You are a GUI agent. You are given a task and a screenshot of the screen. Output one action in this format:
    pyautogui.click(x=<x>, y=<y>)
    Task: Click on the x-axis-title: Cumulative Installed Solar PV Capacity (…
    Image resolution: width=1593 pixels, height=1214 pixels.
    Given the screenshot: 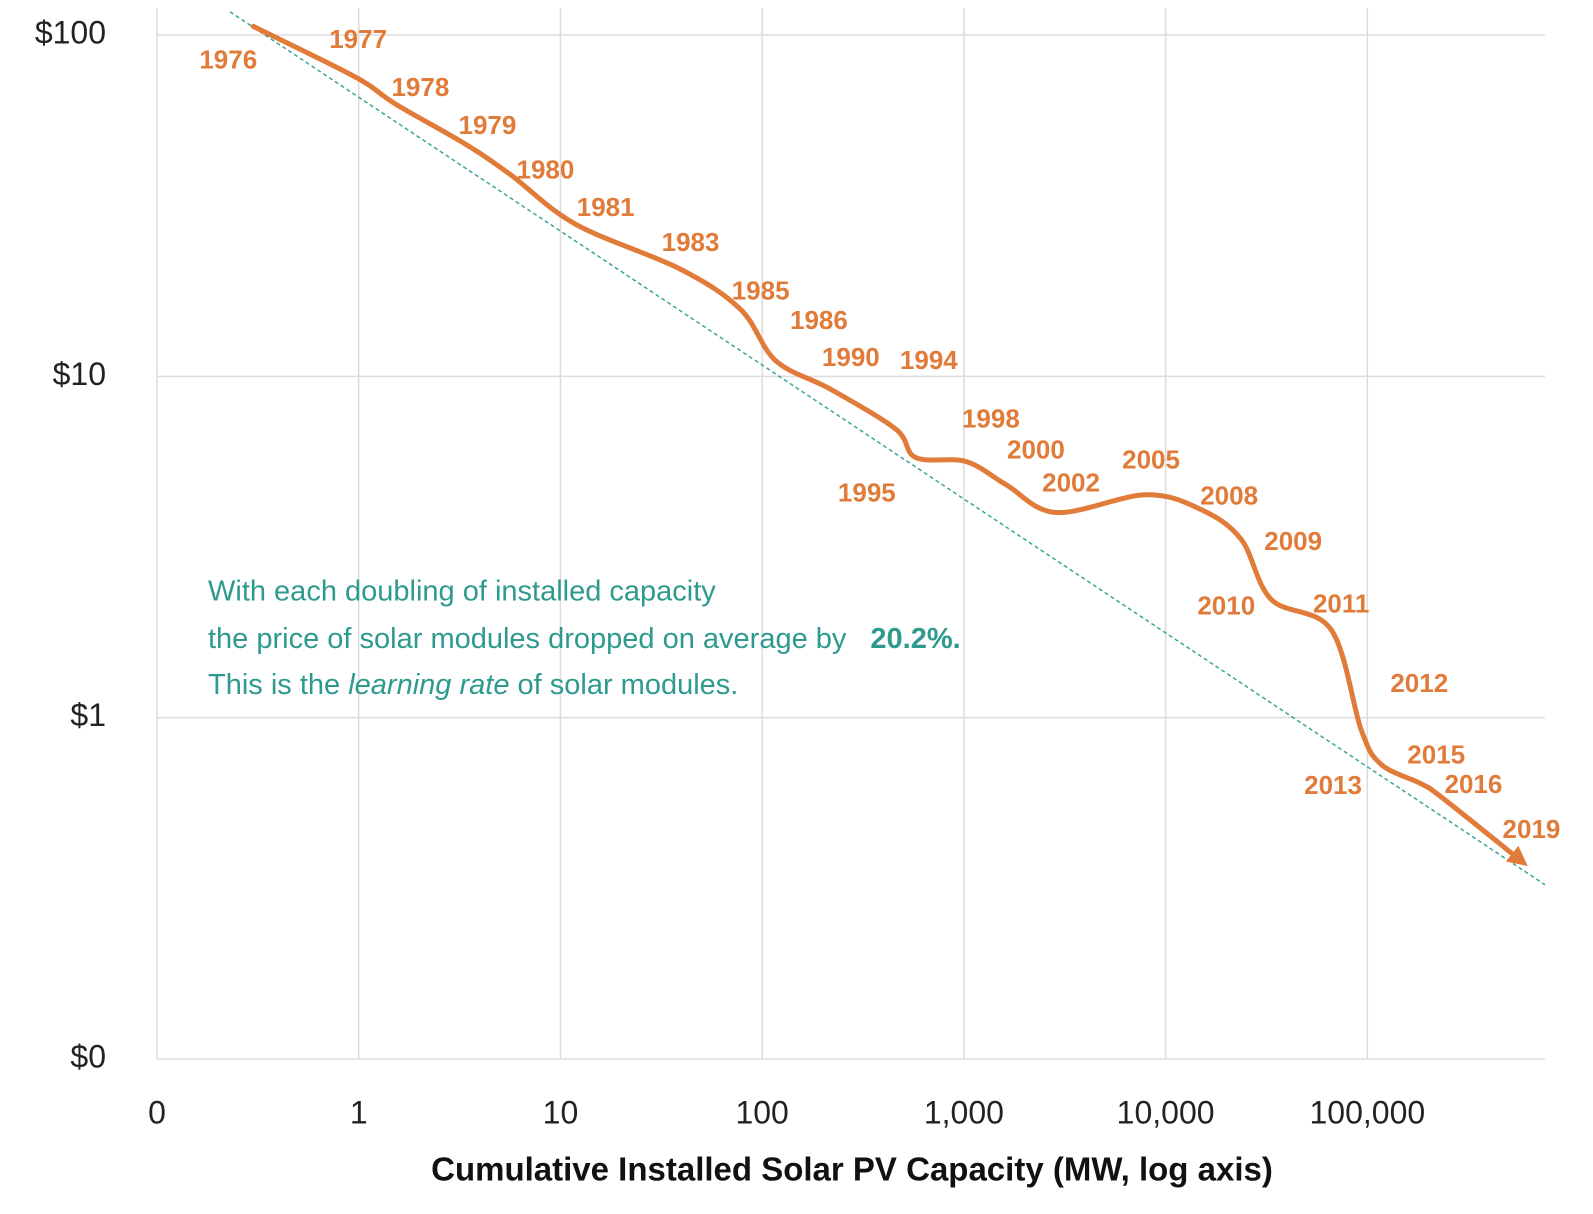 What is the action you would take?
    pyautogui.click(x=852, y=1169)
    